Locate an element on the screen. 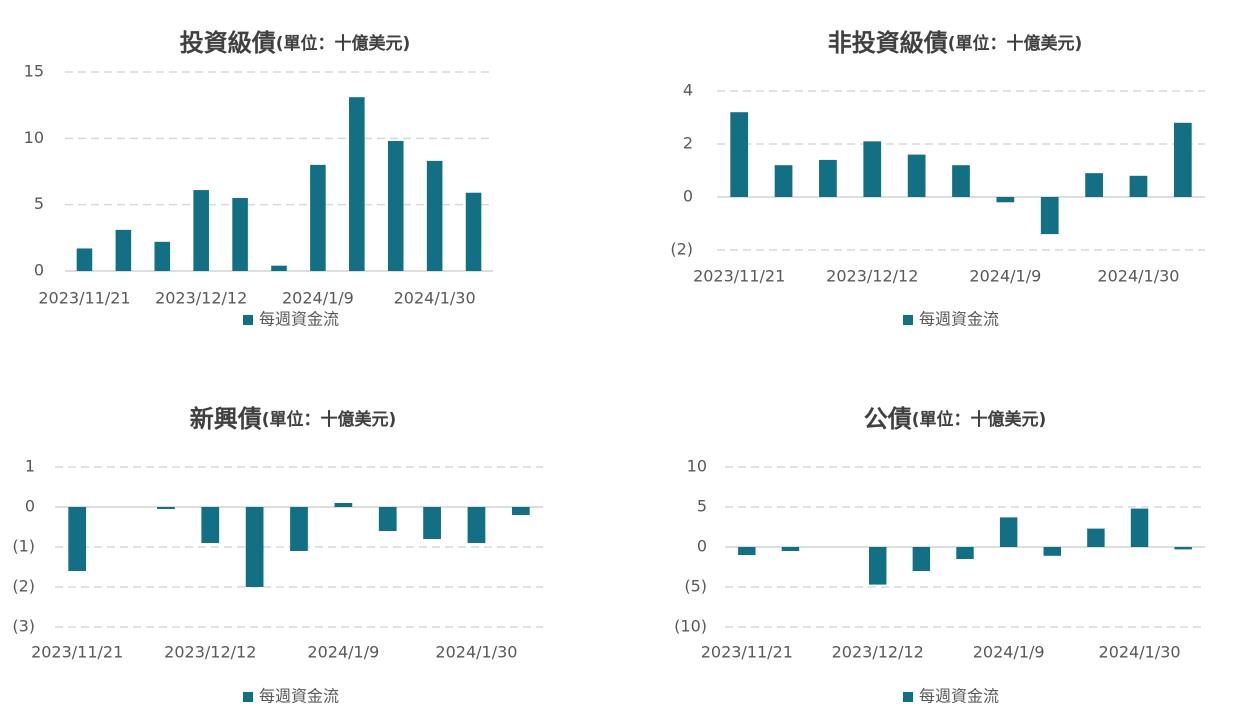 Image resolution: width=1248 pixels, height=728 pixels. y-tick-label: (5) is located at coordinates (695, 586).